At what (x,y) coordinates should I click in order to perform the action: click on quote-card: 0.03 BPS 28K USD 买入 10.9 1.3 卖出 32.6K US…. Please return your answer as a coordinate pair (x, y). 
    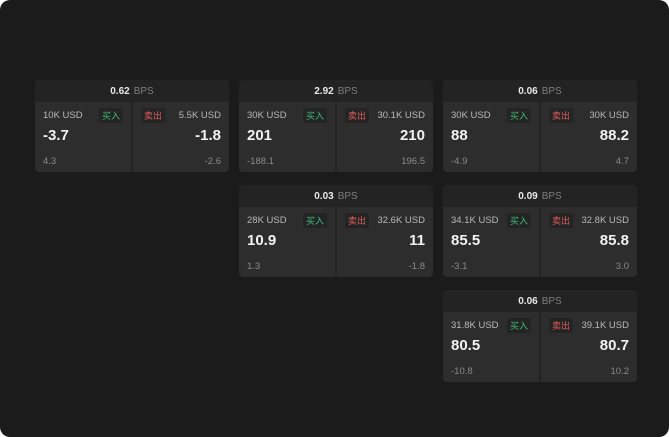
    Looking at the image, I should click on (336, 231).